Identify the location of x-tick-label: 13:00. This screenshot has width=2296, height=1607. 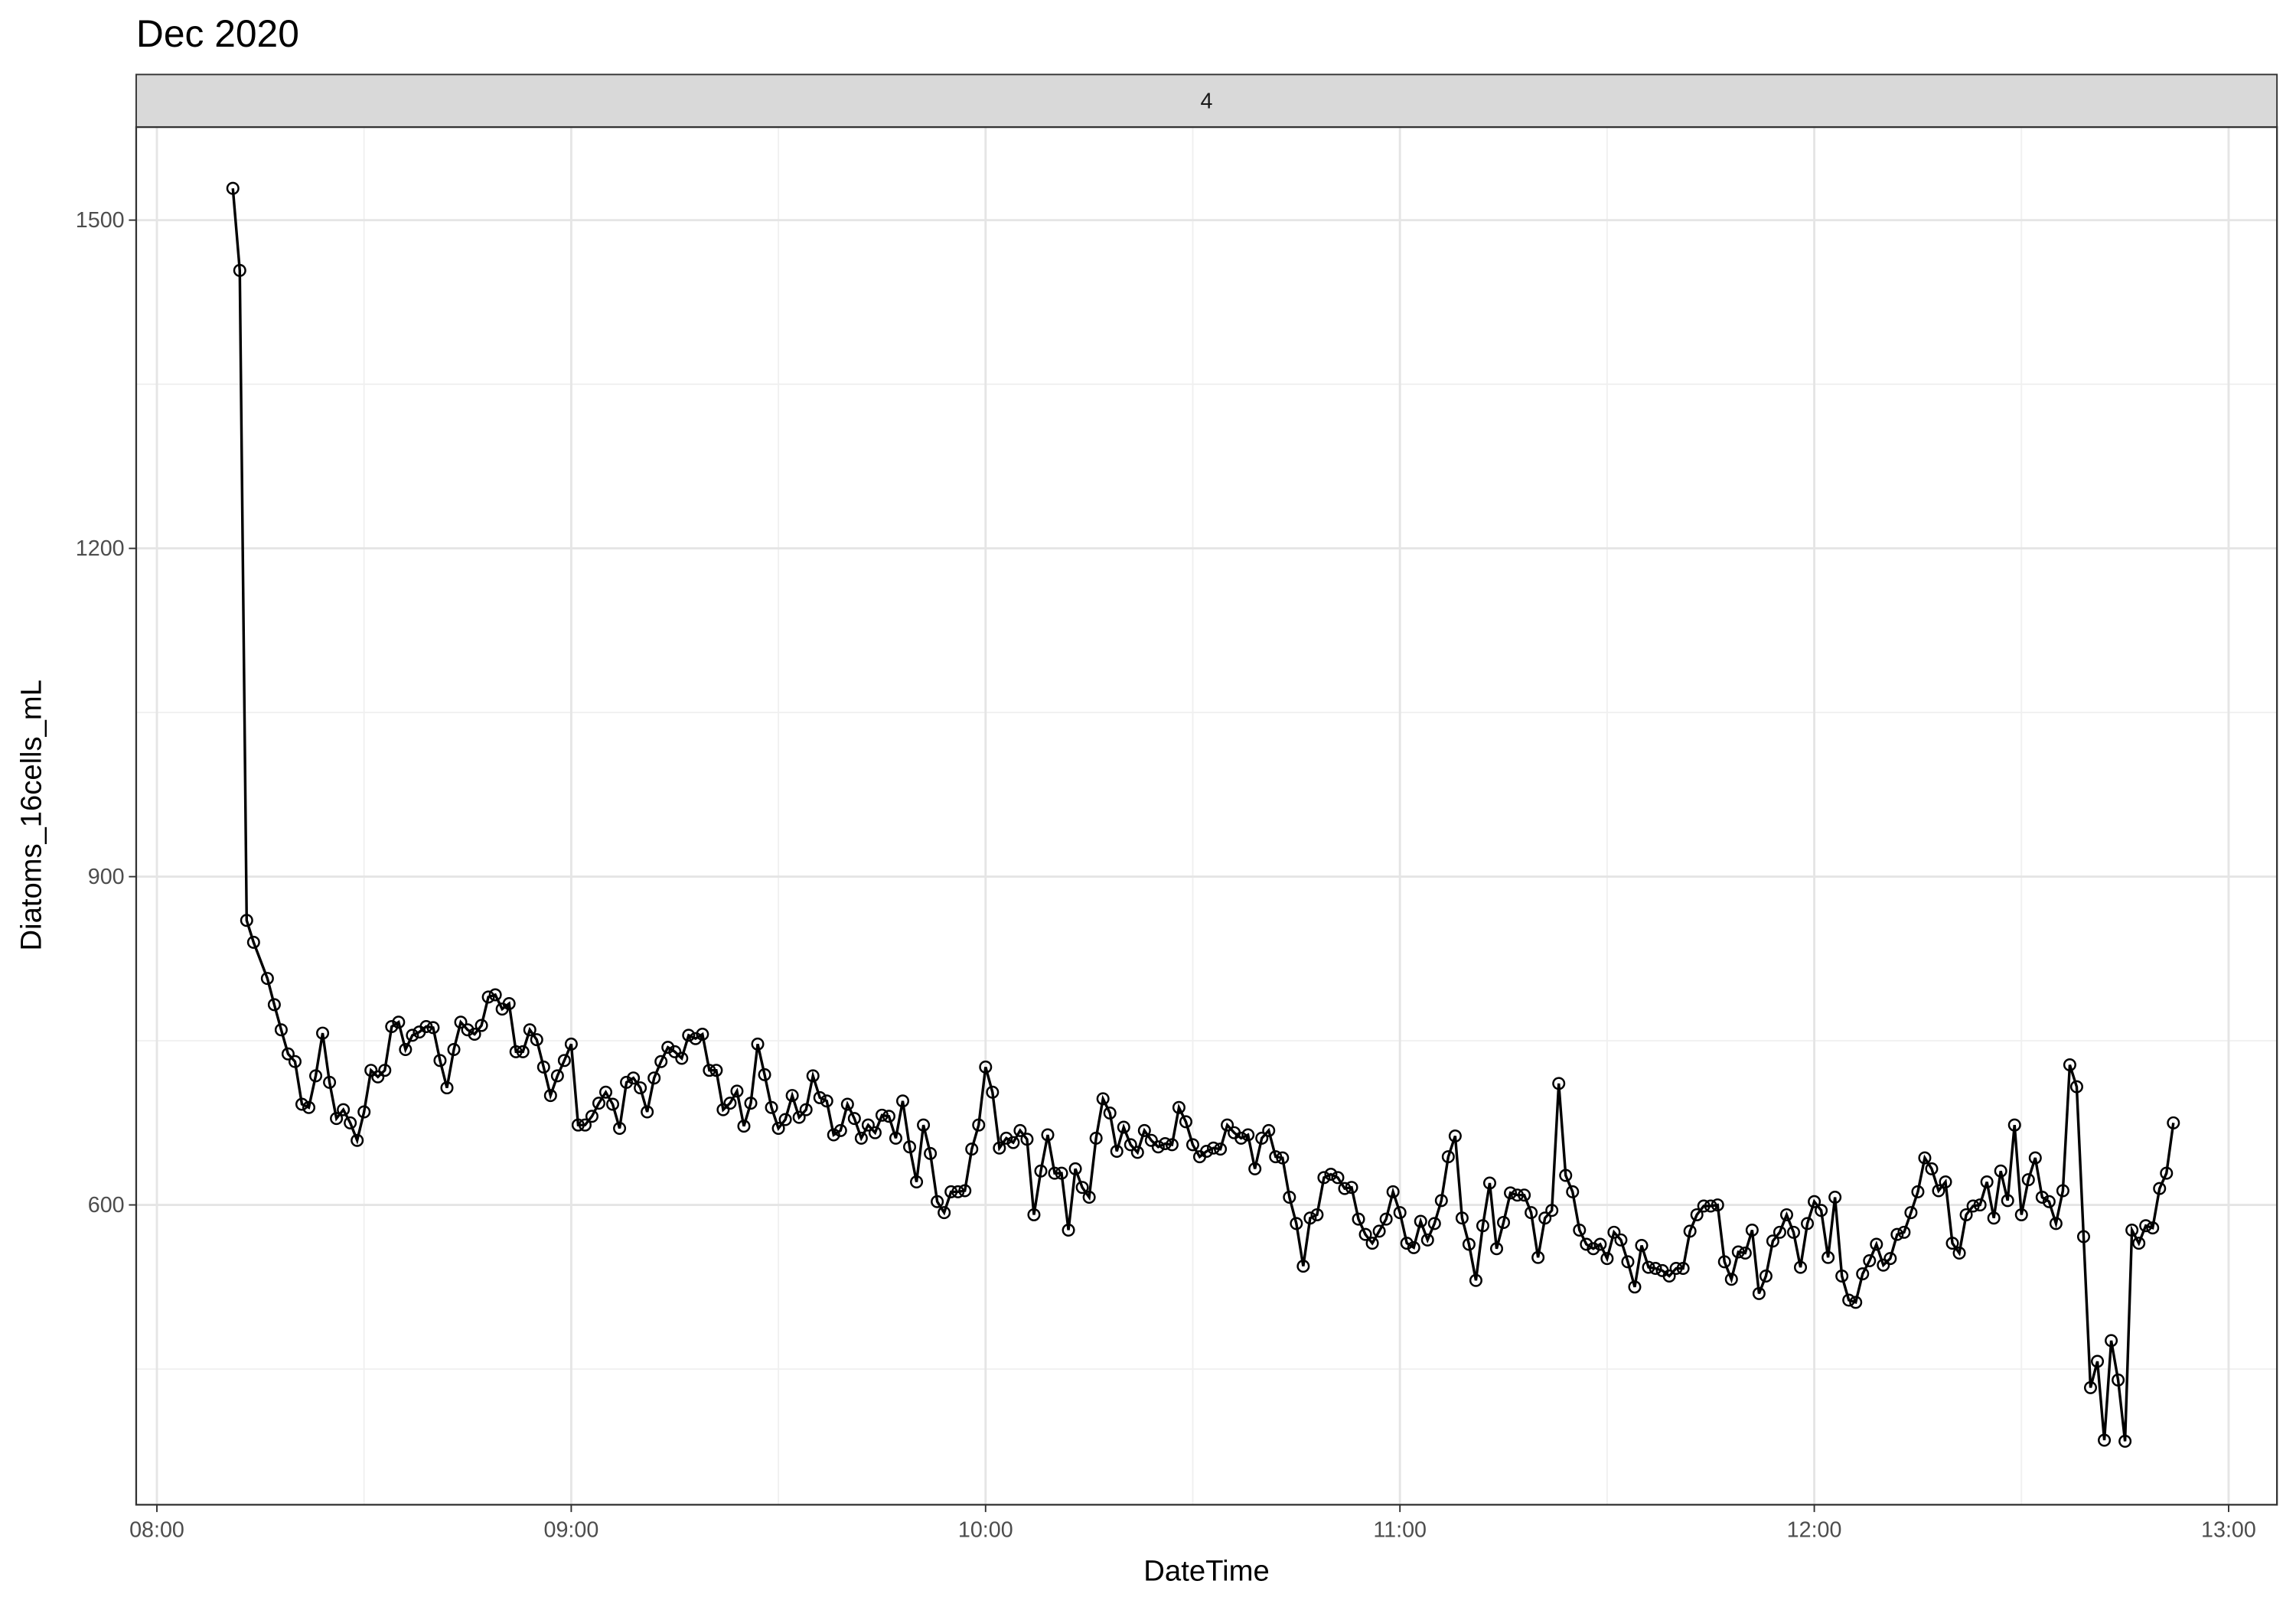
(2228, 1529).